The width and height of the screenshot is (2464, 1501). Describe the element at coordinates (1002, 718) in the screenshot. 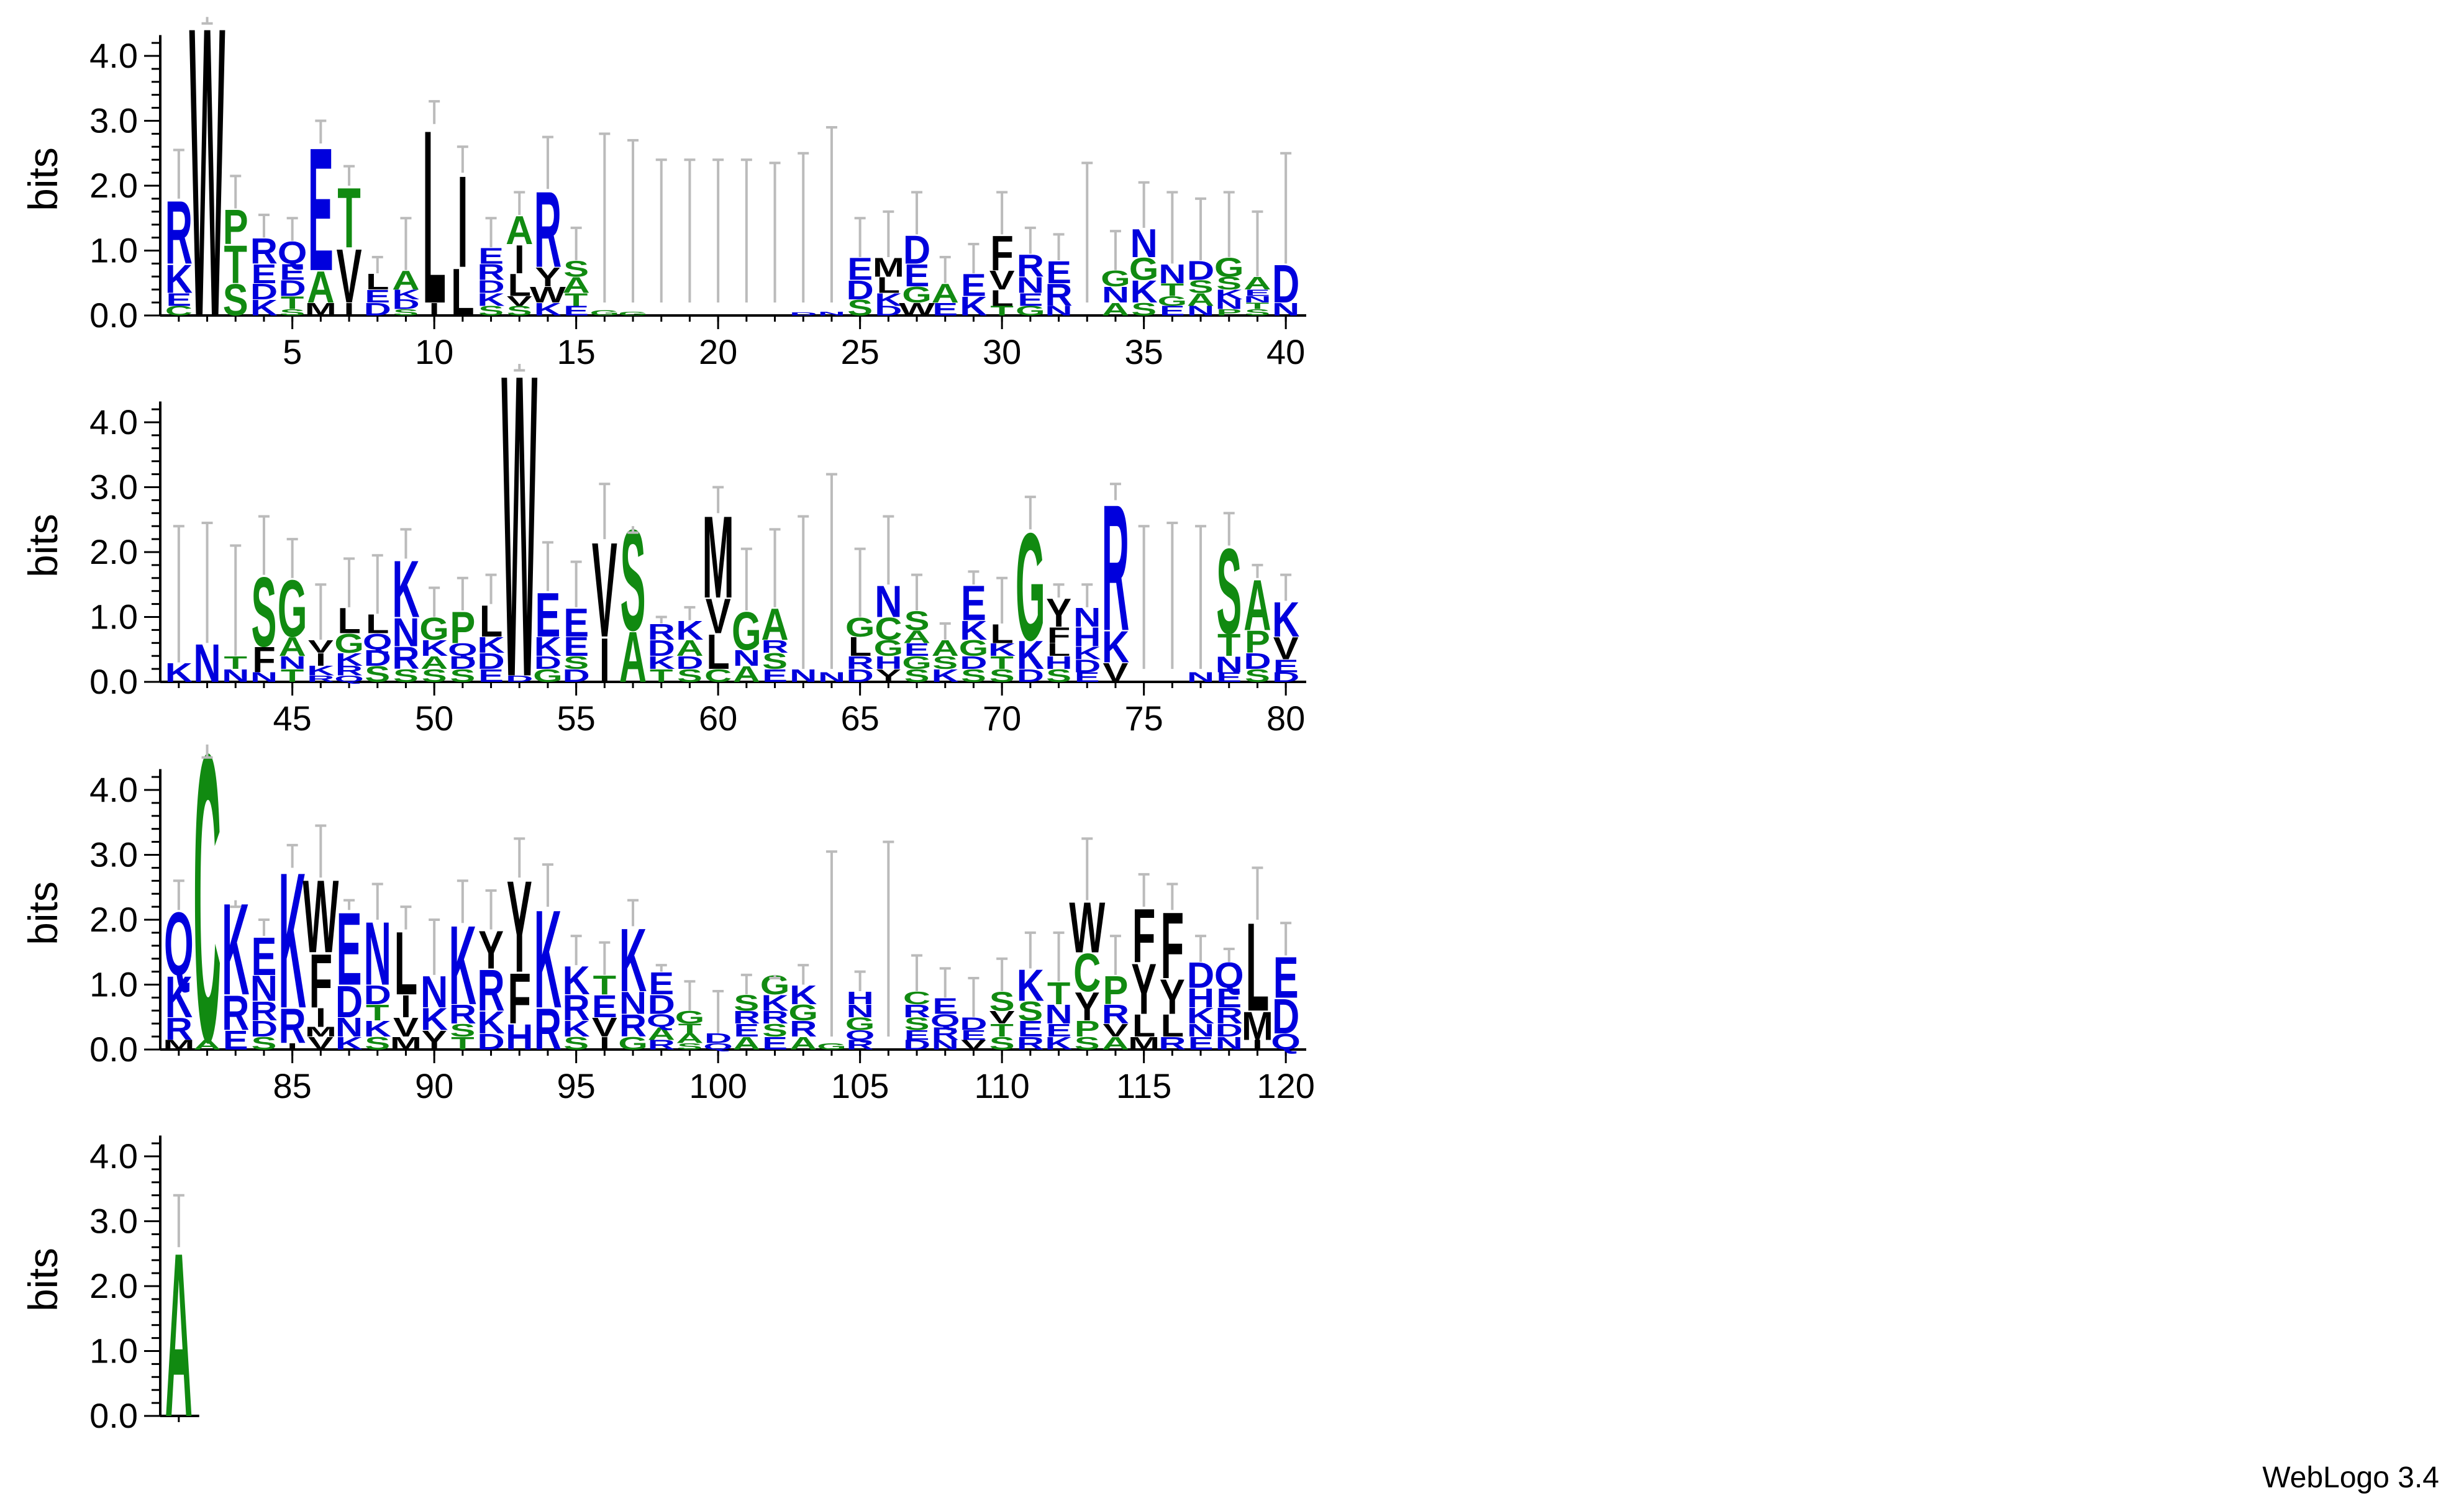

I see `x-tick-label: 70` at that location.